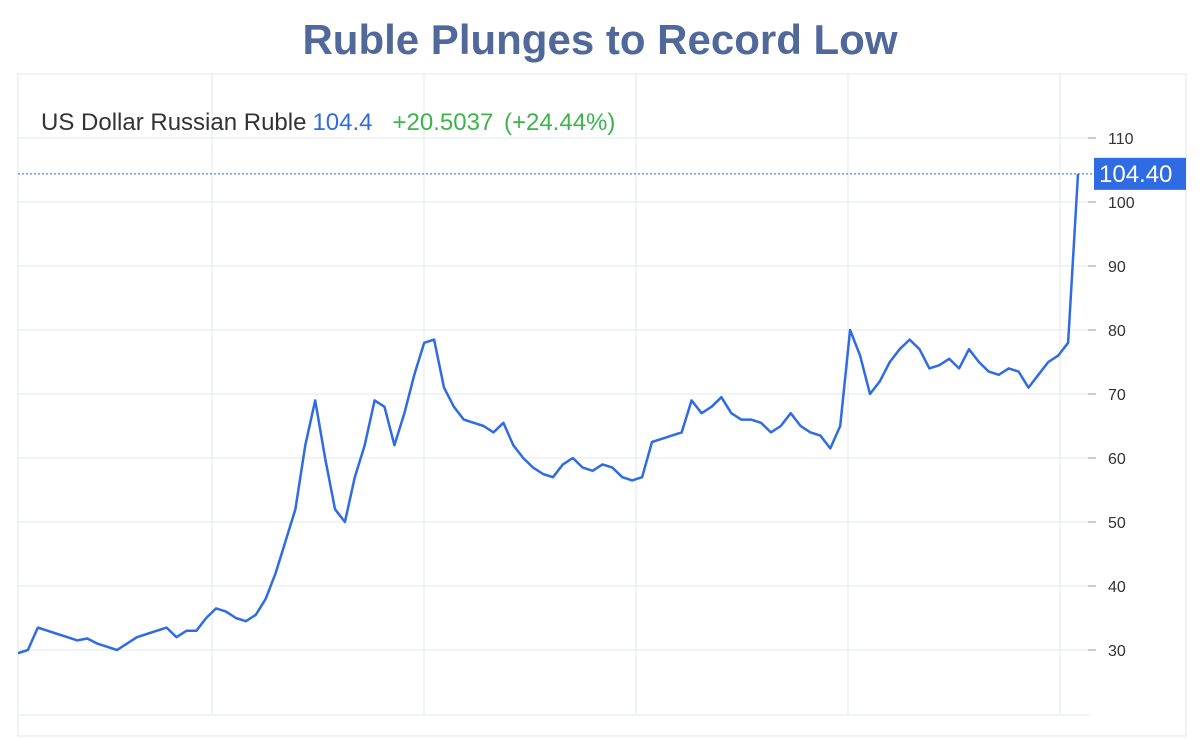 This screenshot has height=740, width=1200. I want to click on y-tick-label: 60, so click(1117, 459).